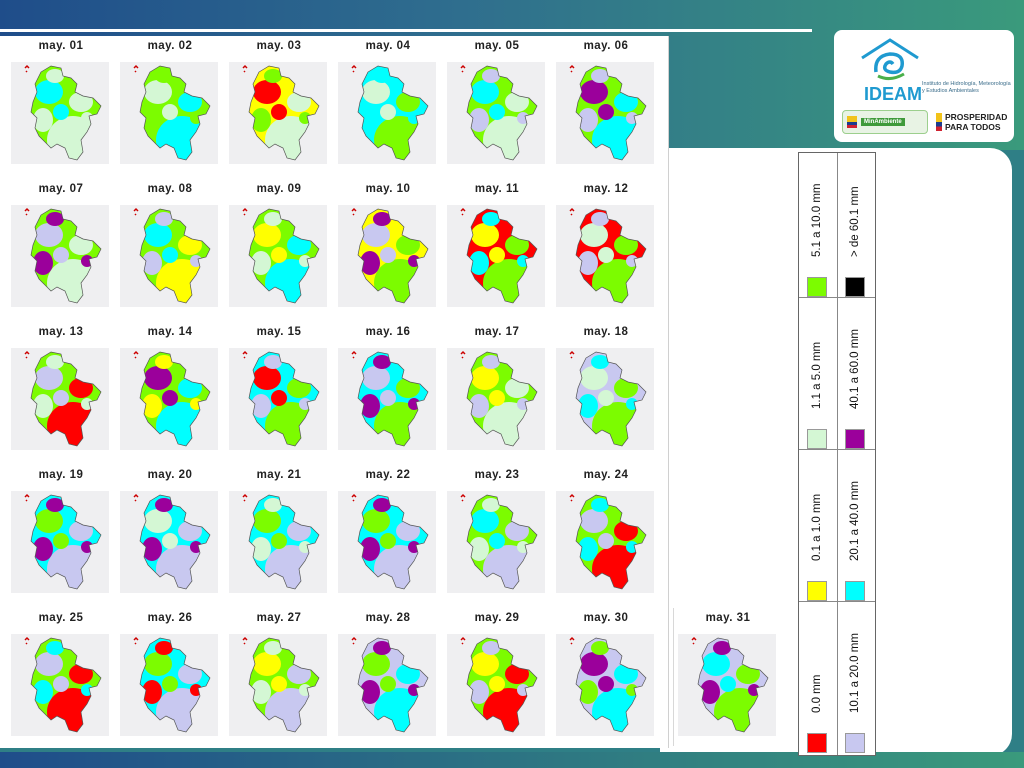  Describe the element at coordinates (497, 189) in the screenshot. I see `day-label: may. 11` at that location.